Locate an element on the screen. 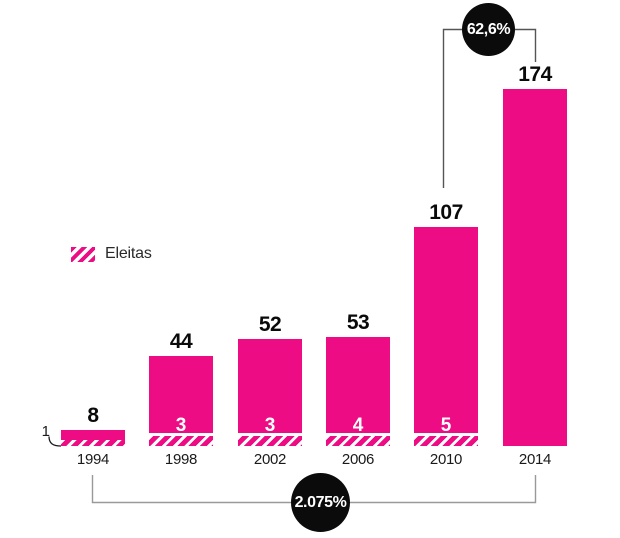 This screenshot has width=620, height=538. axis-label-2002: 2002 is located at coordinates (270, 459).